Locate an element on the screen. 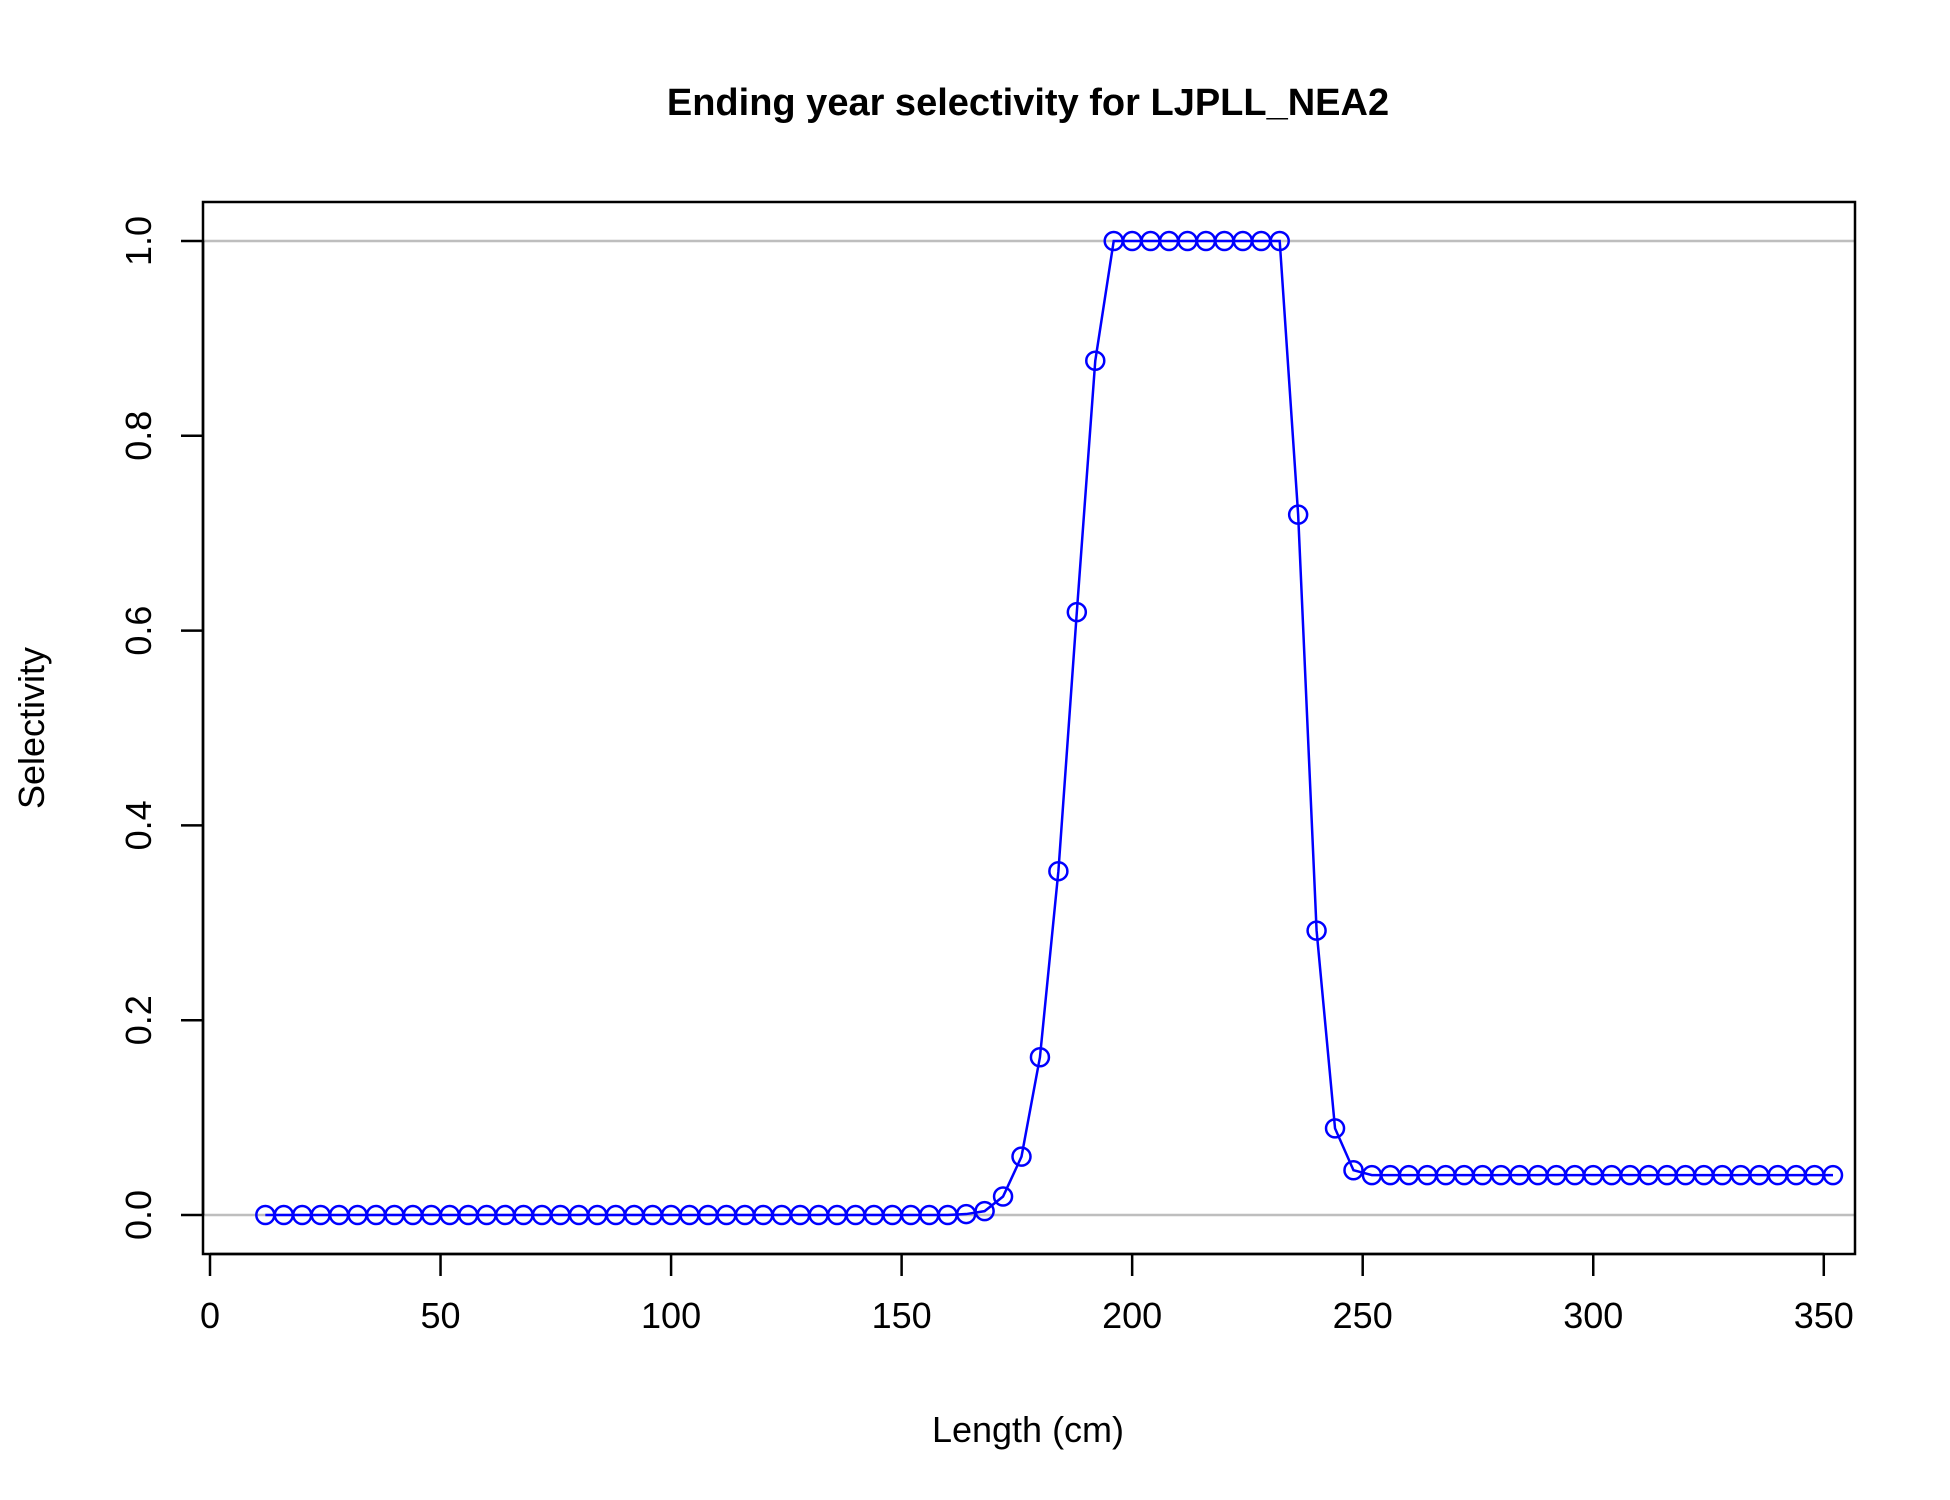 This screenshot has width=1950, height=1500. x-tick-label-0: 0 is located at coordinates (210, 1315).